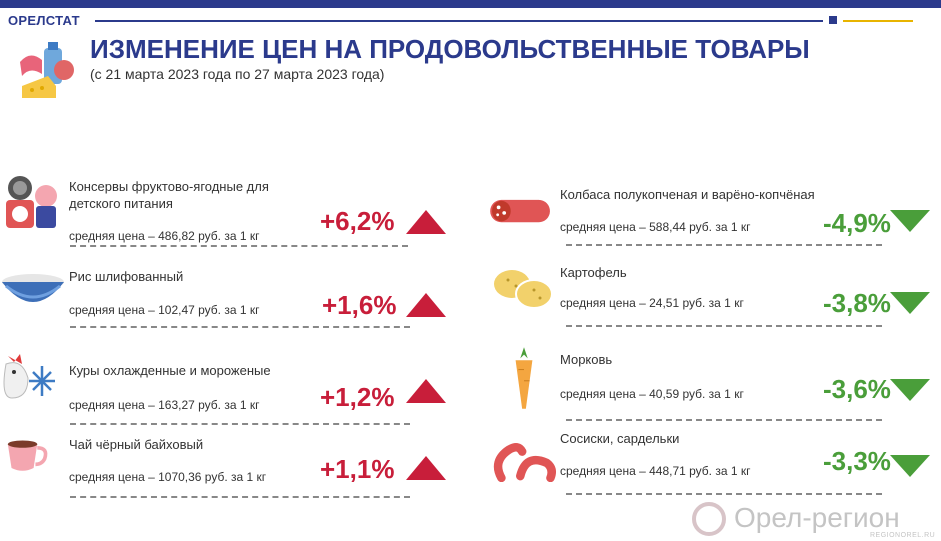 Image resolution: width=941 pixels, height=541 pixels. I want to click on rice-bowl-icon, so click(33, 288).